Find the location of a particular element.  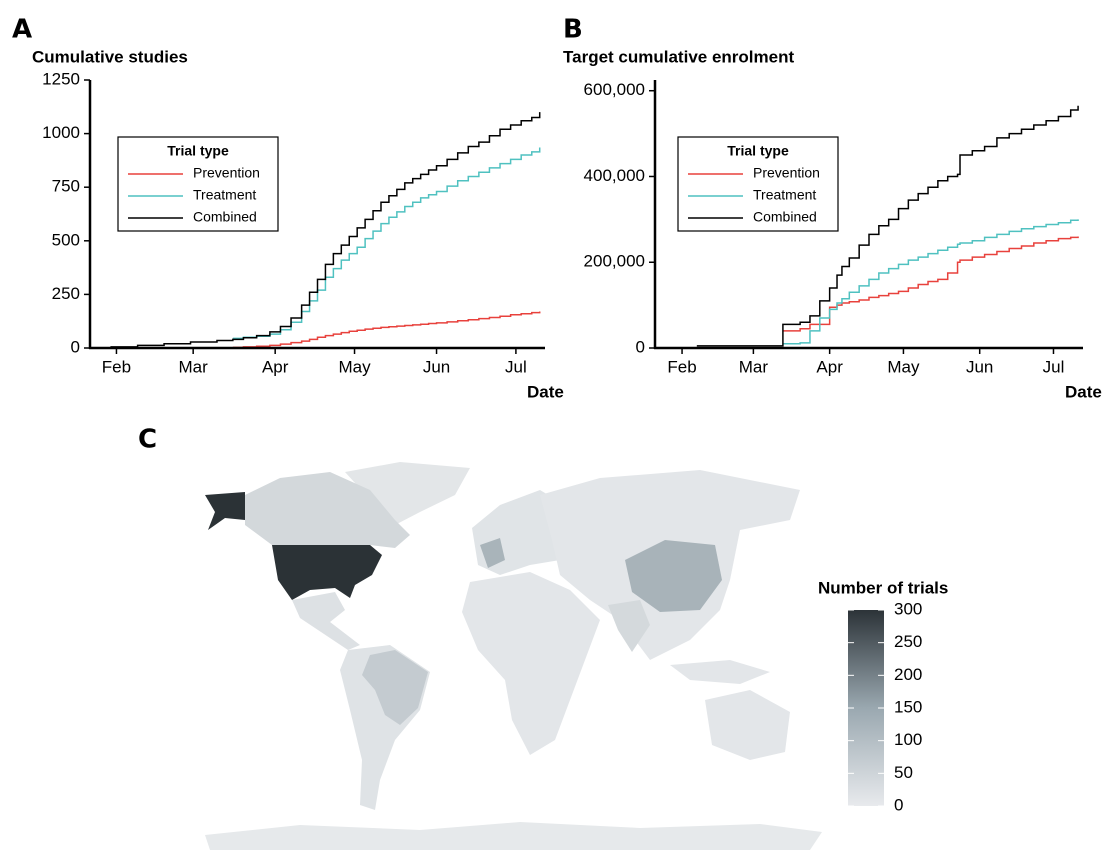

colorbar-tick-label: 200 is located at coordinates (908, 674).